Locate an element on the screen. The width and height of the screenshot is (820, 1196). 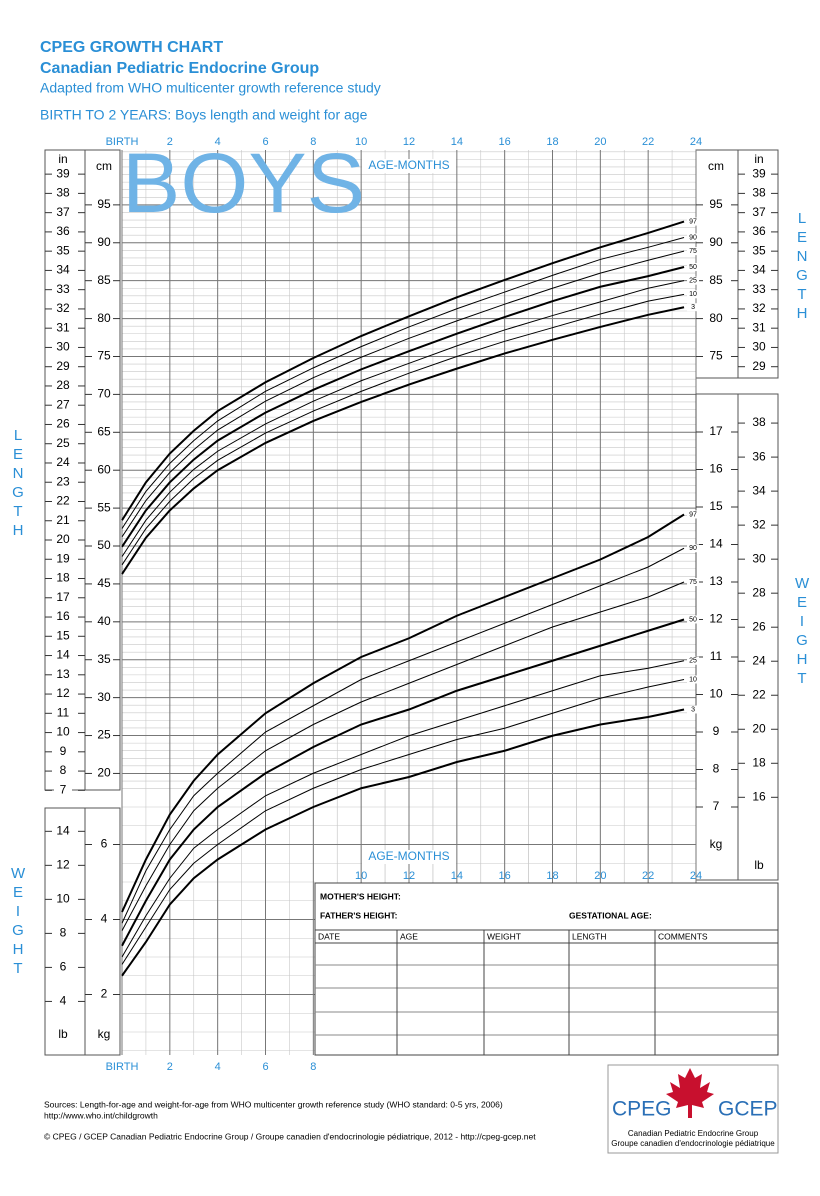
y-tick-label: 27 is located at coordinates (63, 404).